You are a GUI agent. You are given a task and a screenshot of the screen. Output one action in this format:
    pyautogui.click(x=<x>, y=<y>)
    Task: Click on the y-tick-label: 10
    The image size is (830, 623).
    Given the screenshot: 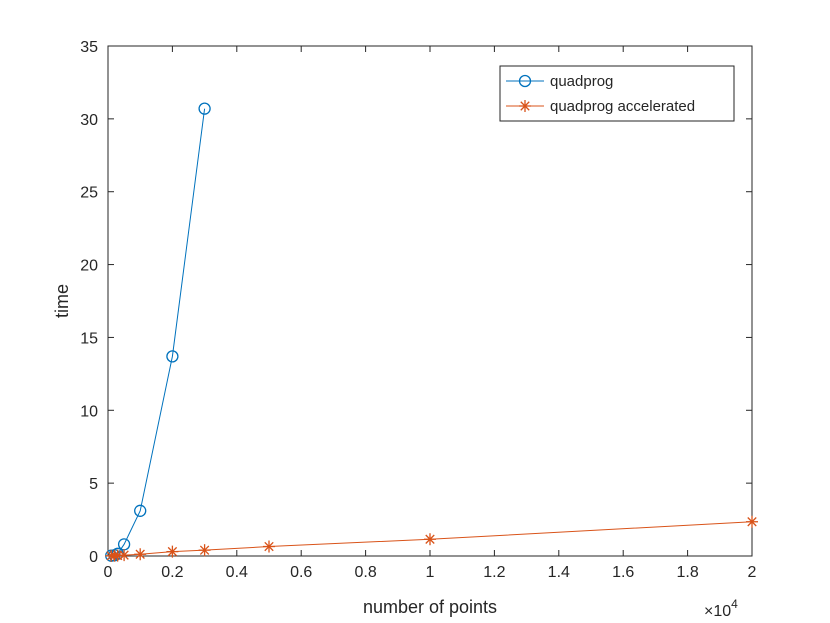 What is the action you would take?
    pyautogui.click(x=89, y=411)
    